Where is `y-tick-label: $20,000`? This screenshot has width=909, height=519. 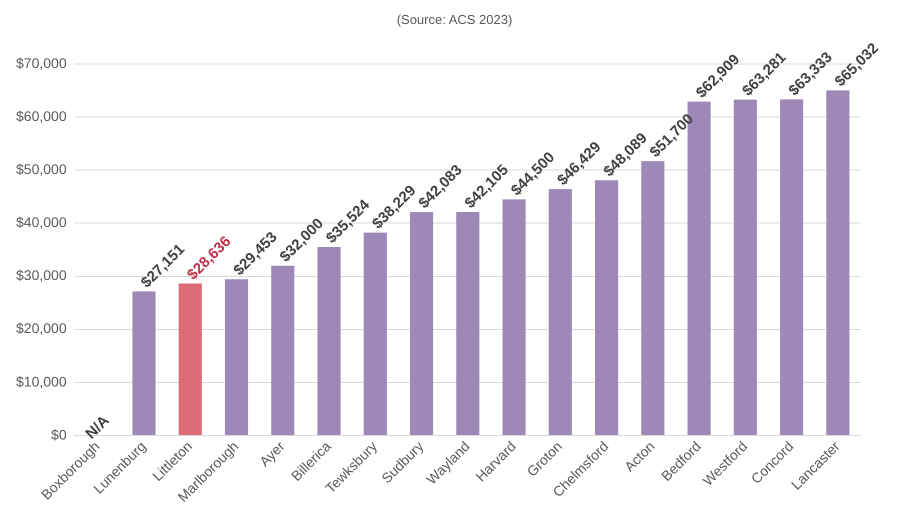 y-tick-label: $20,000 is located at coordinates (41, 328).